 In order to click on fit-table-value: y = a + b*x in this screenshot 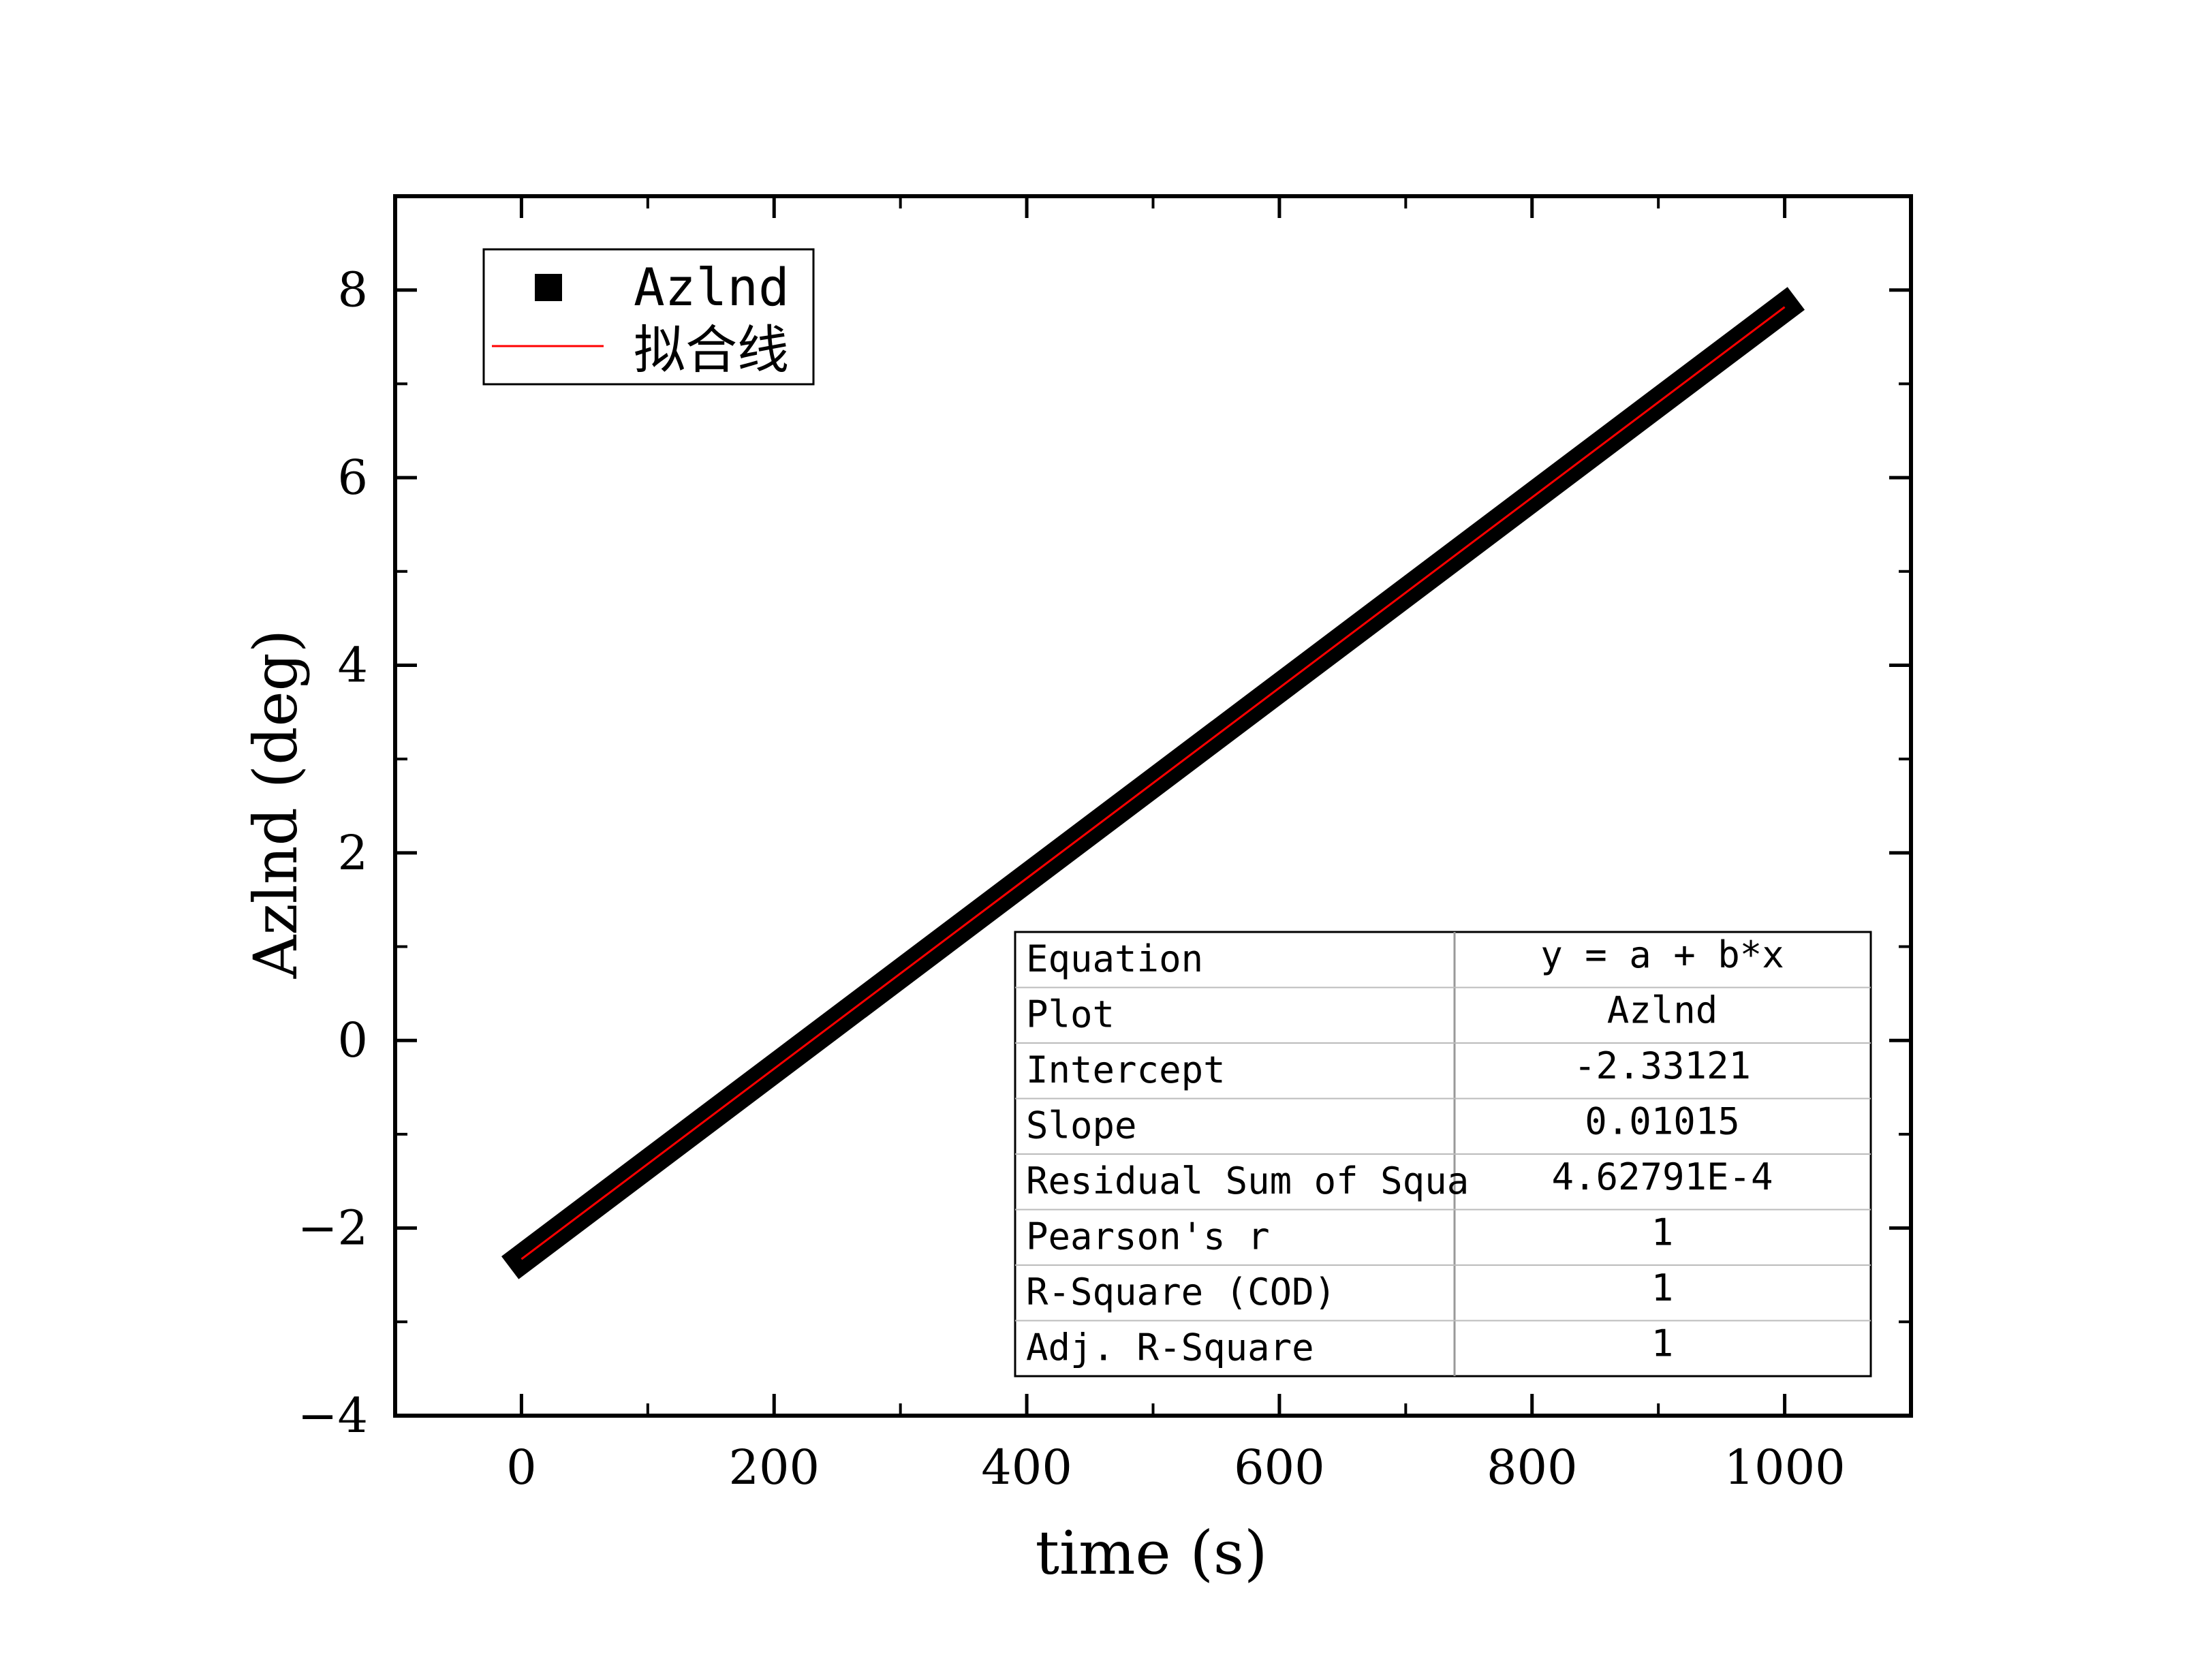, I will do `click(1662, 954)`.